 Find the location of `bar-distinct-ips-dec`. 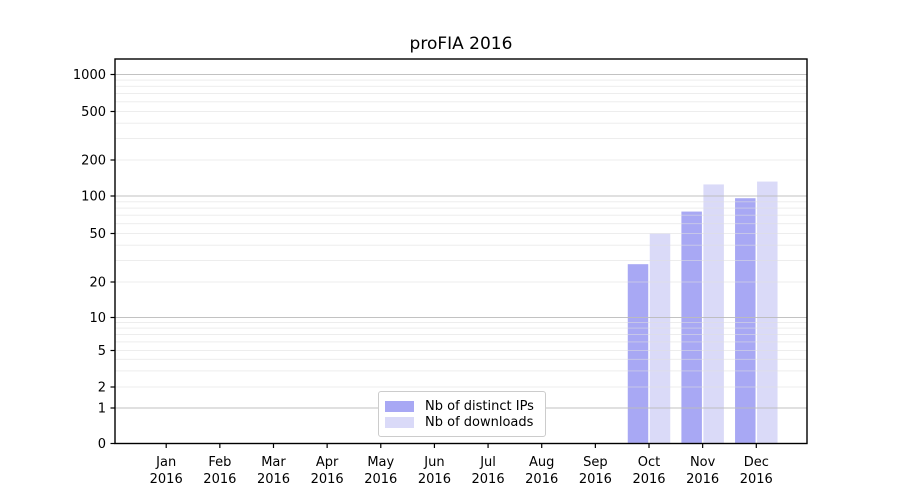

bar-distinct-ips-dec is located at coordinates (745, 320).